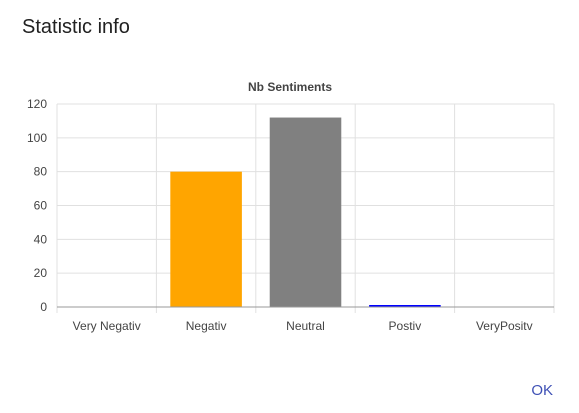 The height and width of the screenshot is (413, 579). Describe the element at coordinates (107, 326) in the screenshot. I see `x-tick-label: Very Negativ` at that location.